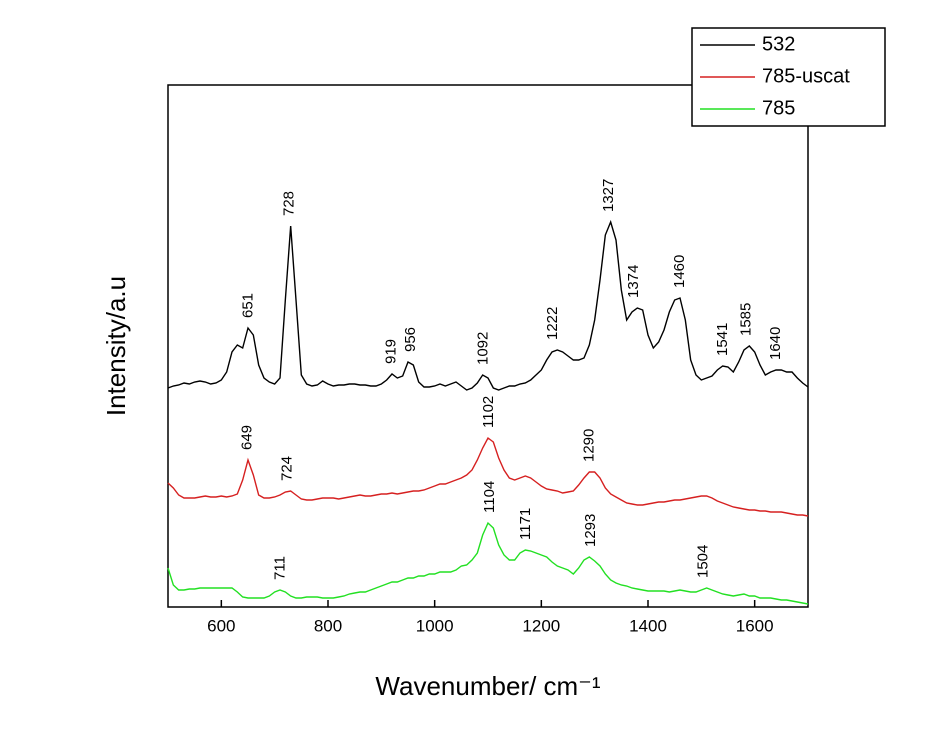  Describe the element at coordinates (679, 271) in the screenshot. I see `peak-label: 1460` at that location.